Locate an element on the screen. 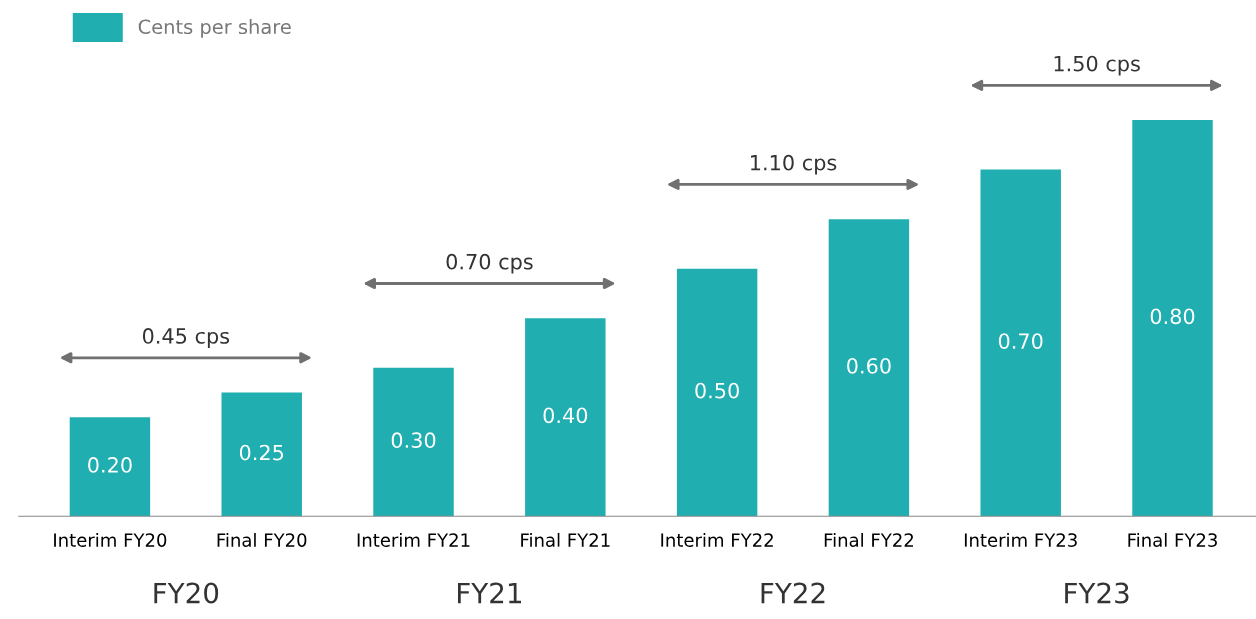  data-label: 0.40 is located at coordinates (565, 415).